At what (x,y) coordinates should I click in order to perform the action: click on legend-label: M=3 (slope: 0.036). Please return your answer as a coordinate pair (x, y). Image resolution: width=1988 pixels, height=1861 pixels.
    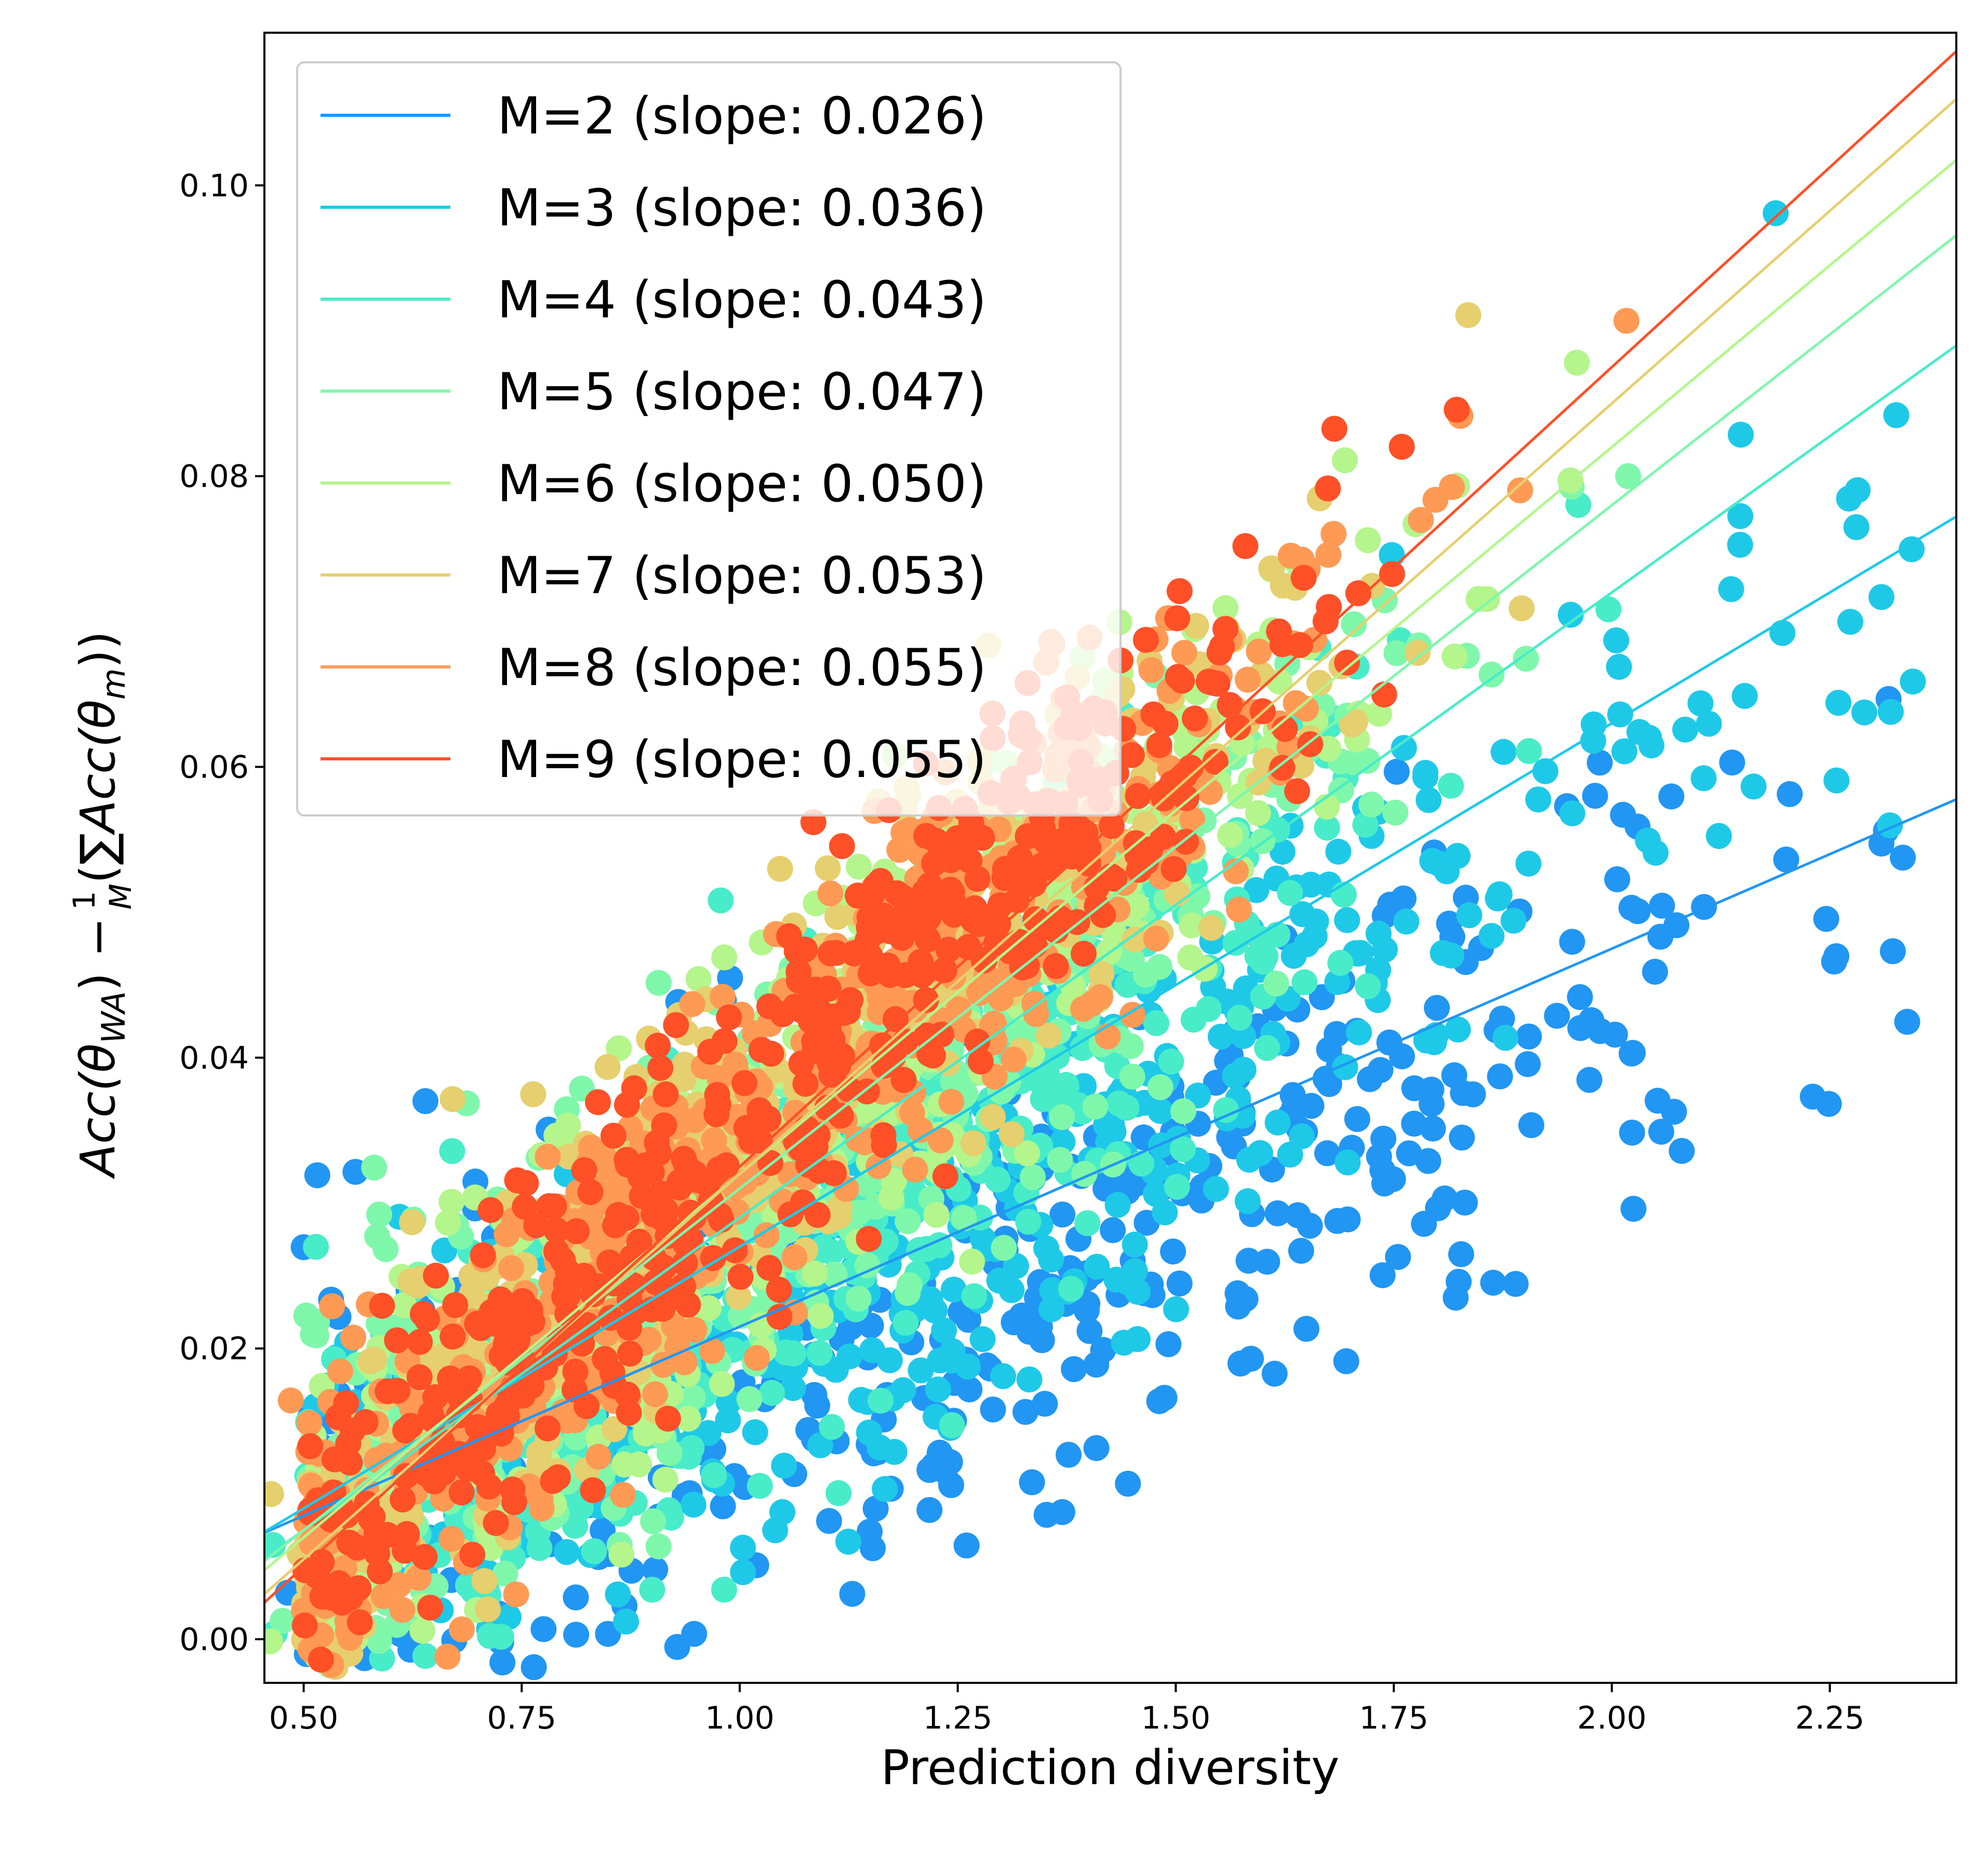
    Looking at the image, I should click on (741, 209).